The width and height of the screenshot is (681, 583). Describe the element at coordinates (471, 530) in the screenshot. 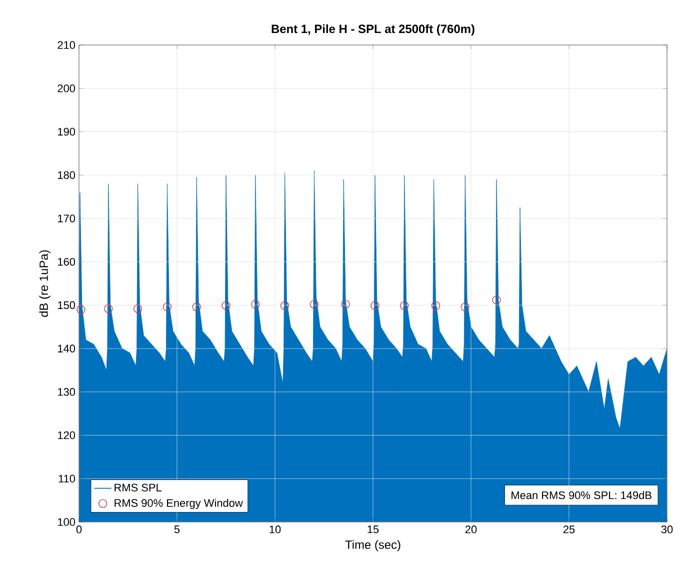

I see `x-tick-label: 20` at that location.